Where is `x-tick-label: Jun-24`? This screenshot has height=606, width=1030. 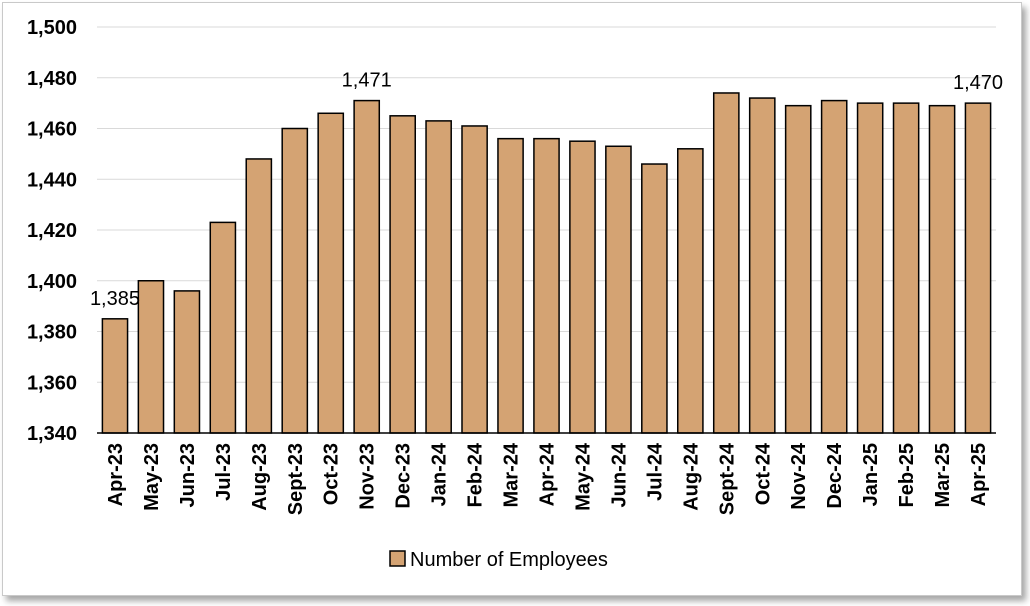
x-tick-label: Jun-24 is located at coordinates (619, 474).